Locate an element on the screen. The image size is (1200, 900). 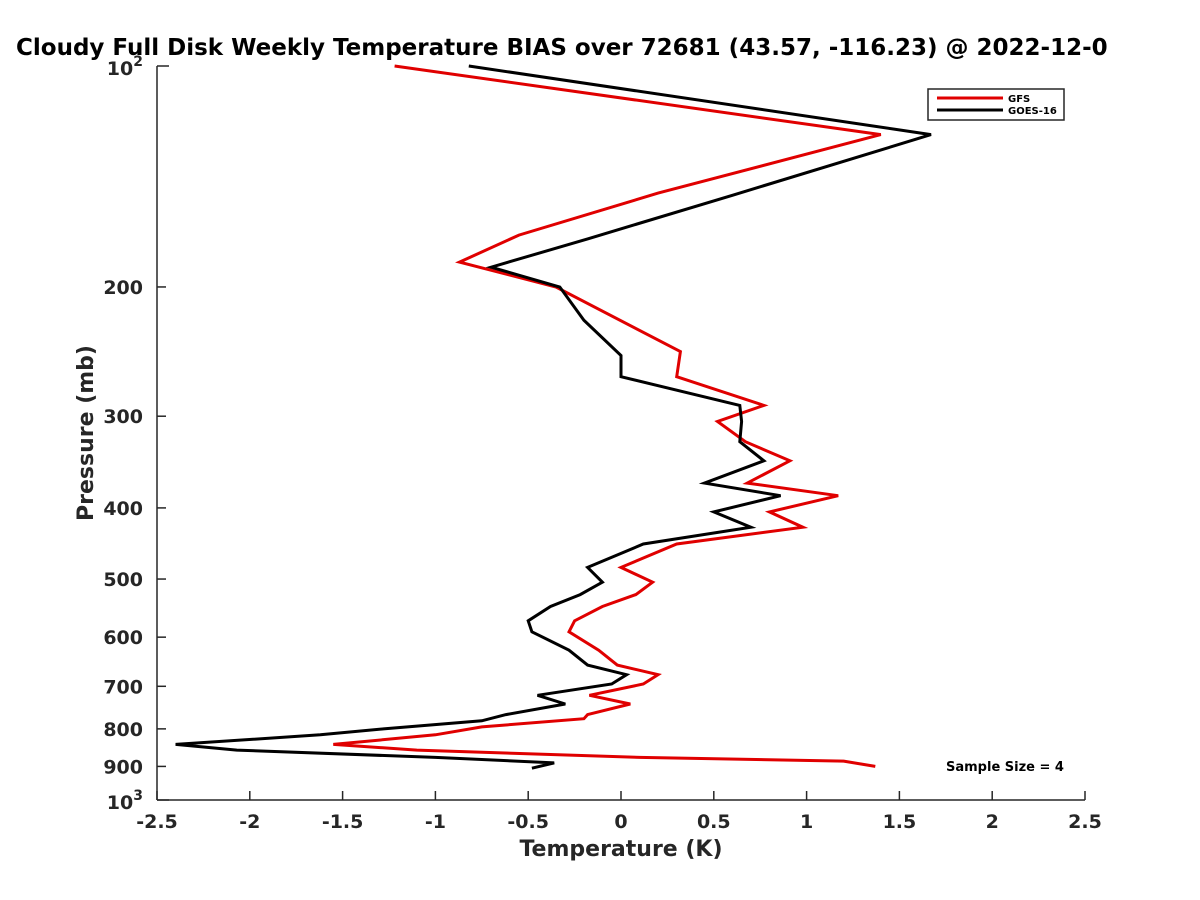
sample-size-annotation: Sample Size = 4 is located at coordinates (1005, 767).